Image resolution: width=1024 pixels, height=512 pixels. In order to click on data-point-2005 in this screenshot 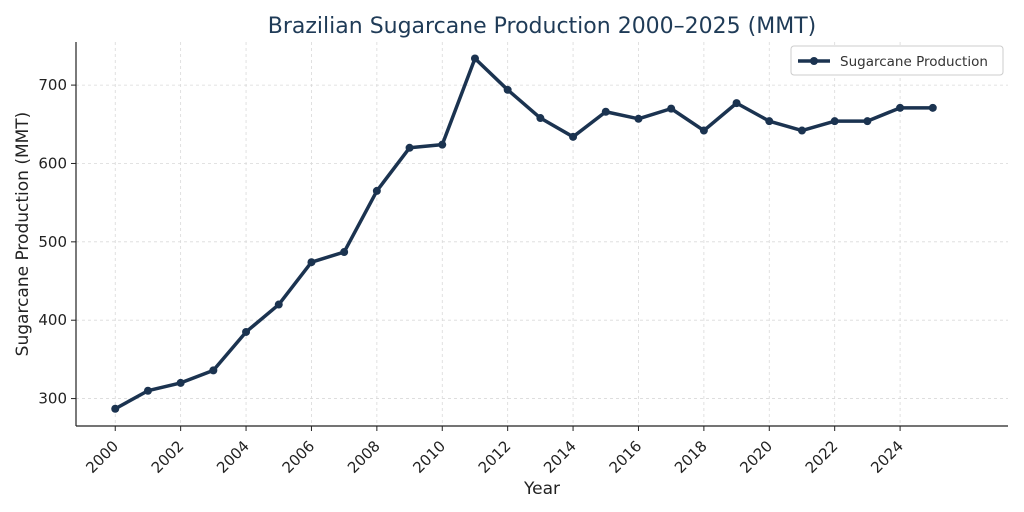, I will do `click(278, 304)`.